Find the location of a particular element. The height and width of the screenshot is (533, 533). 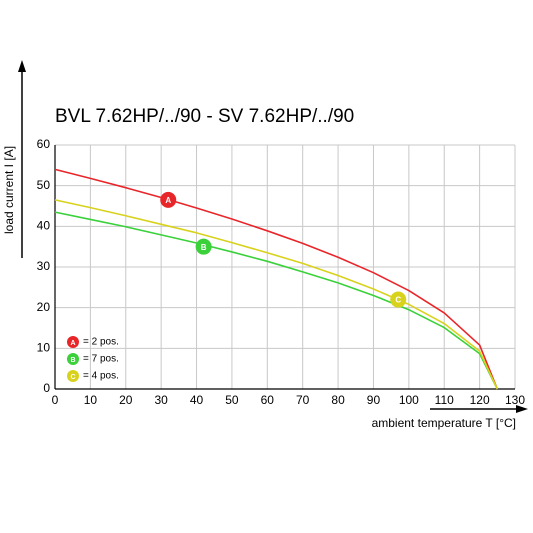

x-tick-label: 30 is located at coordinates (161, 400).